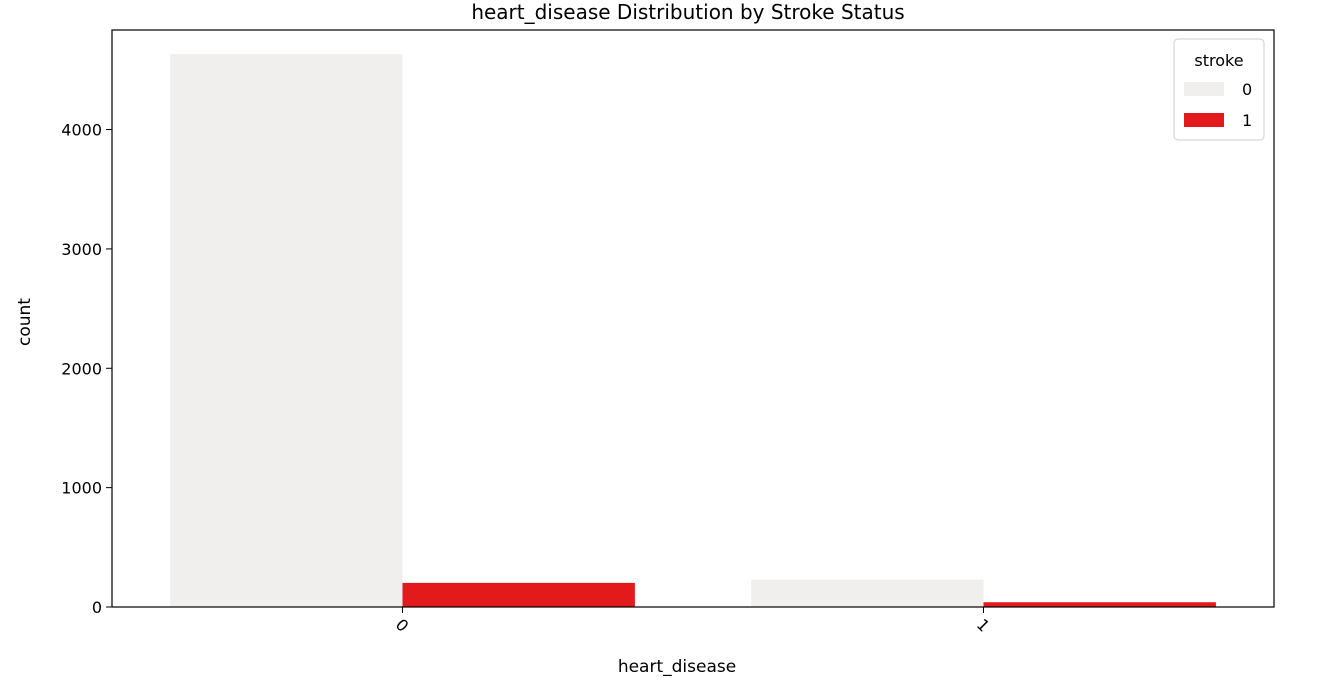  What do you see at coordinates (983, 625) in the screenshot?
I see `x-tick-label: 1` at bounding box center [983, 625].